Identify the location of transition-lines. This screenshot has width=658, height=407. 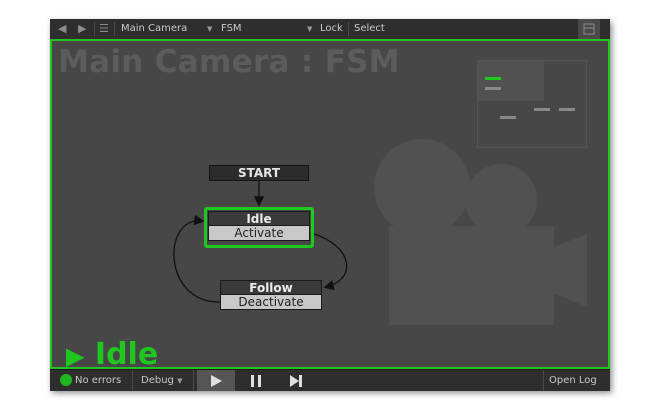
(260, 242).